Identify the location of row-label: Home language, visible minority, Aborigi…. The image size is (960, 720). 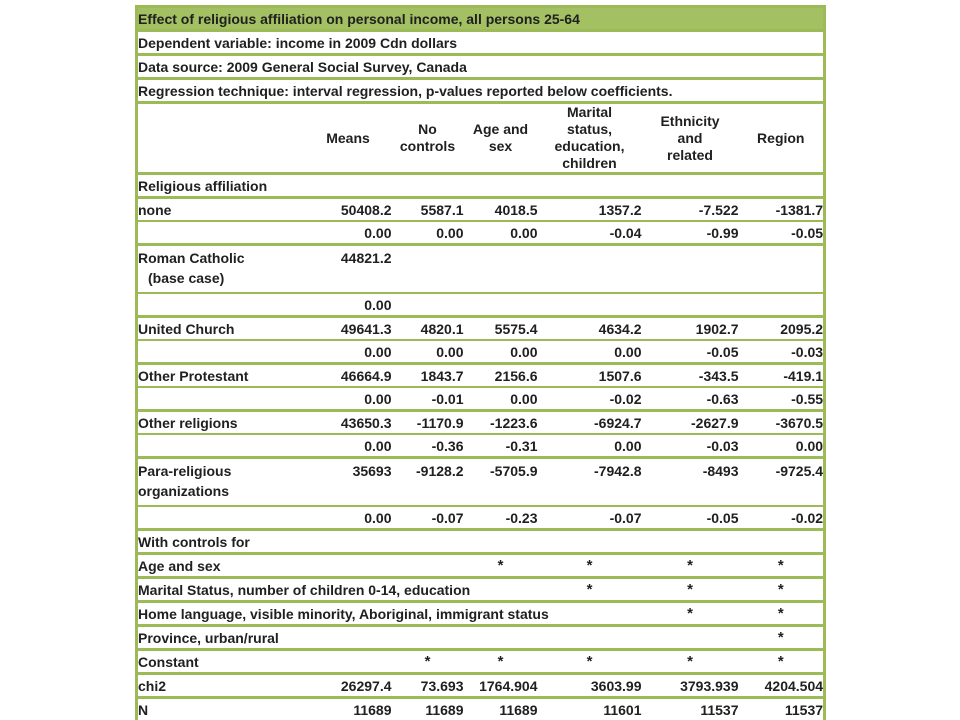
(389, 613).